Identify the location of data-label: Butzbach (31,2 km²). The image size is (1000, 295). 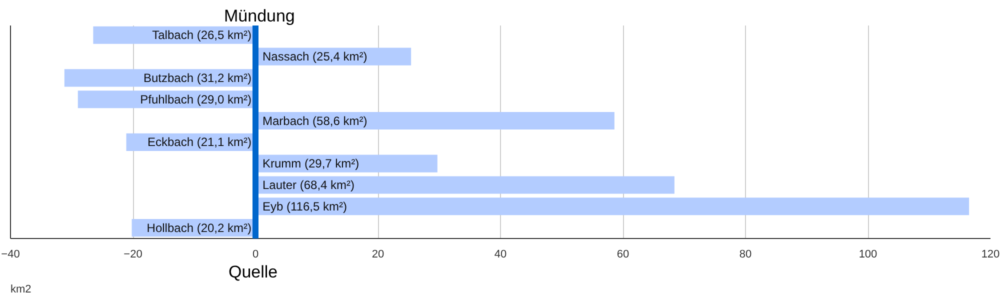
(197, 77).